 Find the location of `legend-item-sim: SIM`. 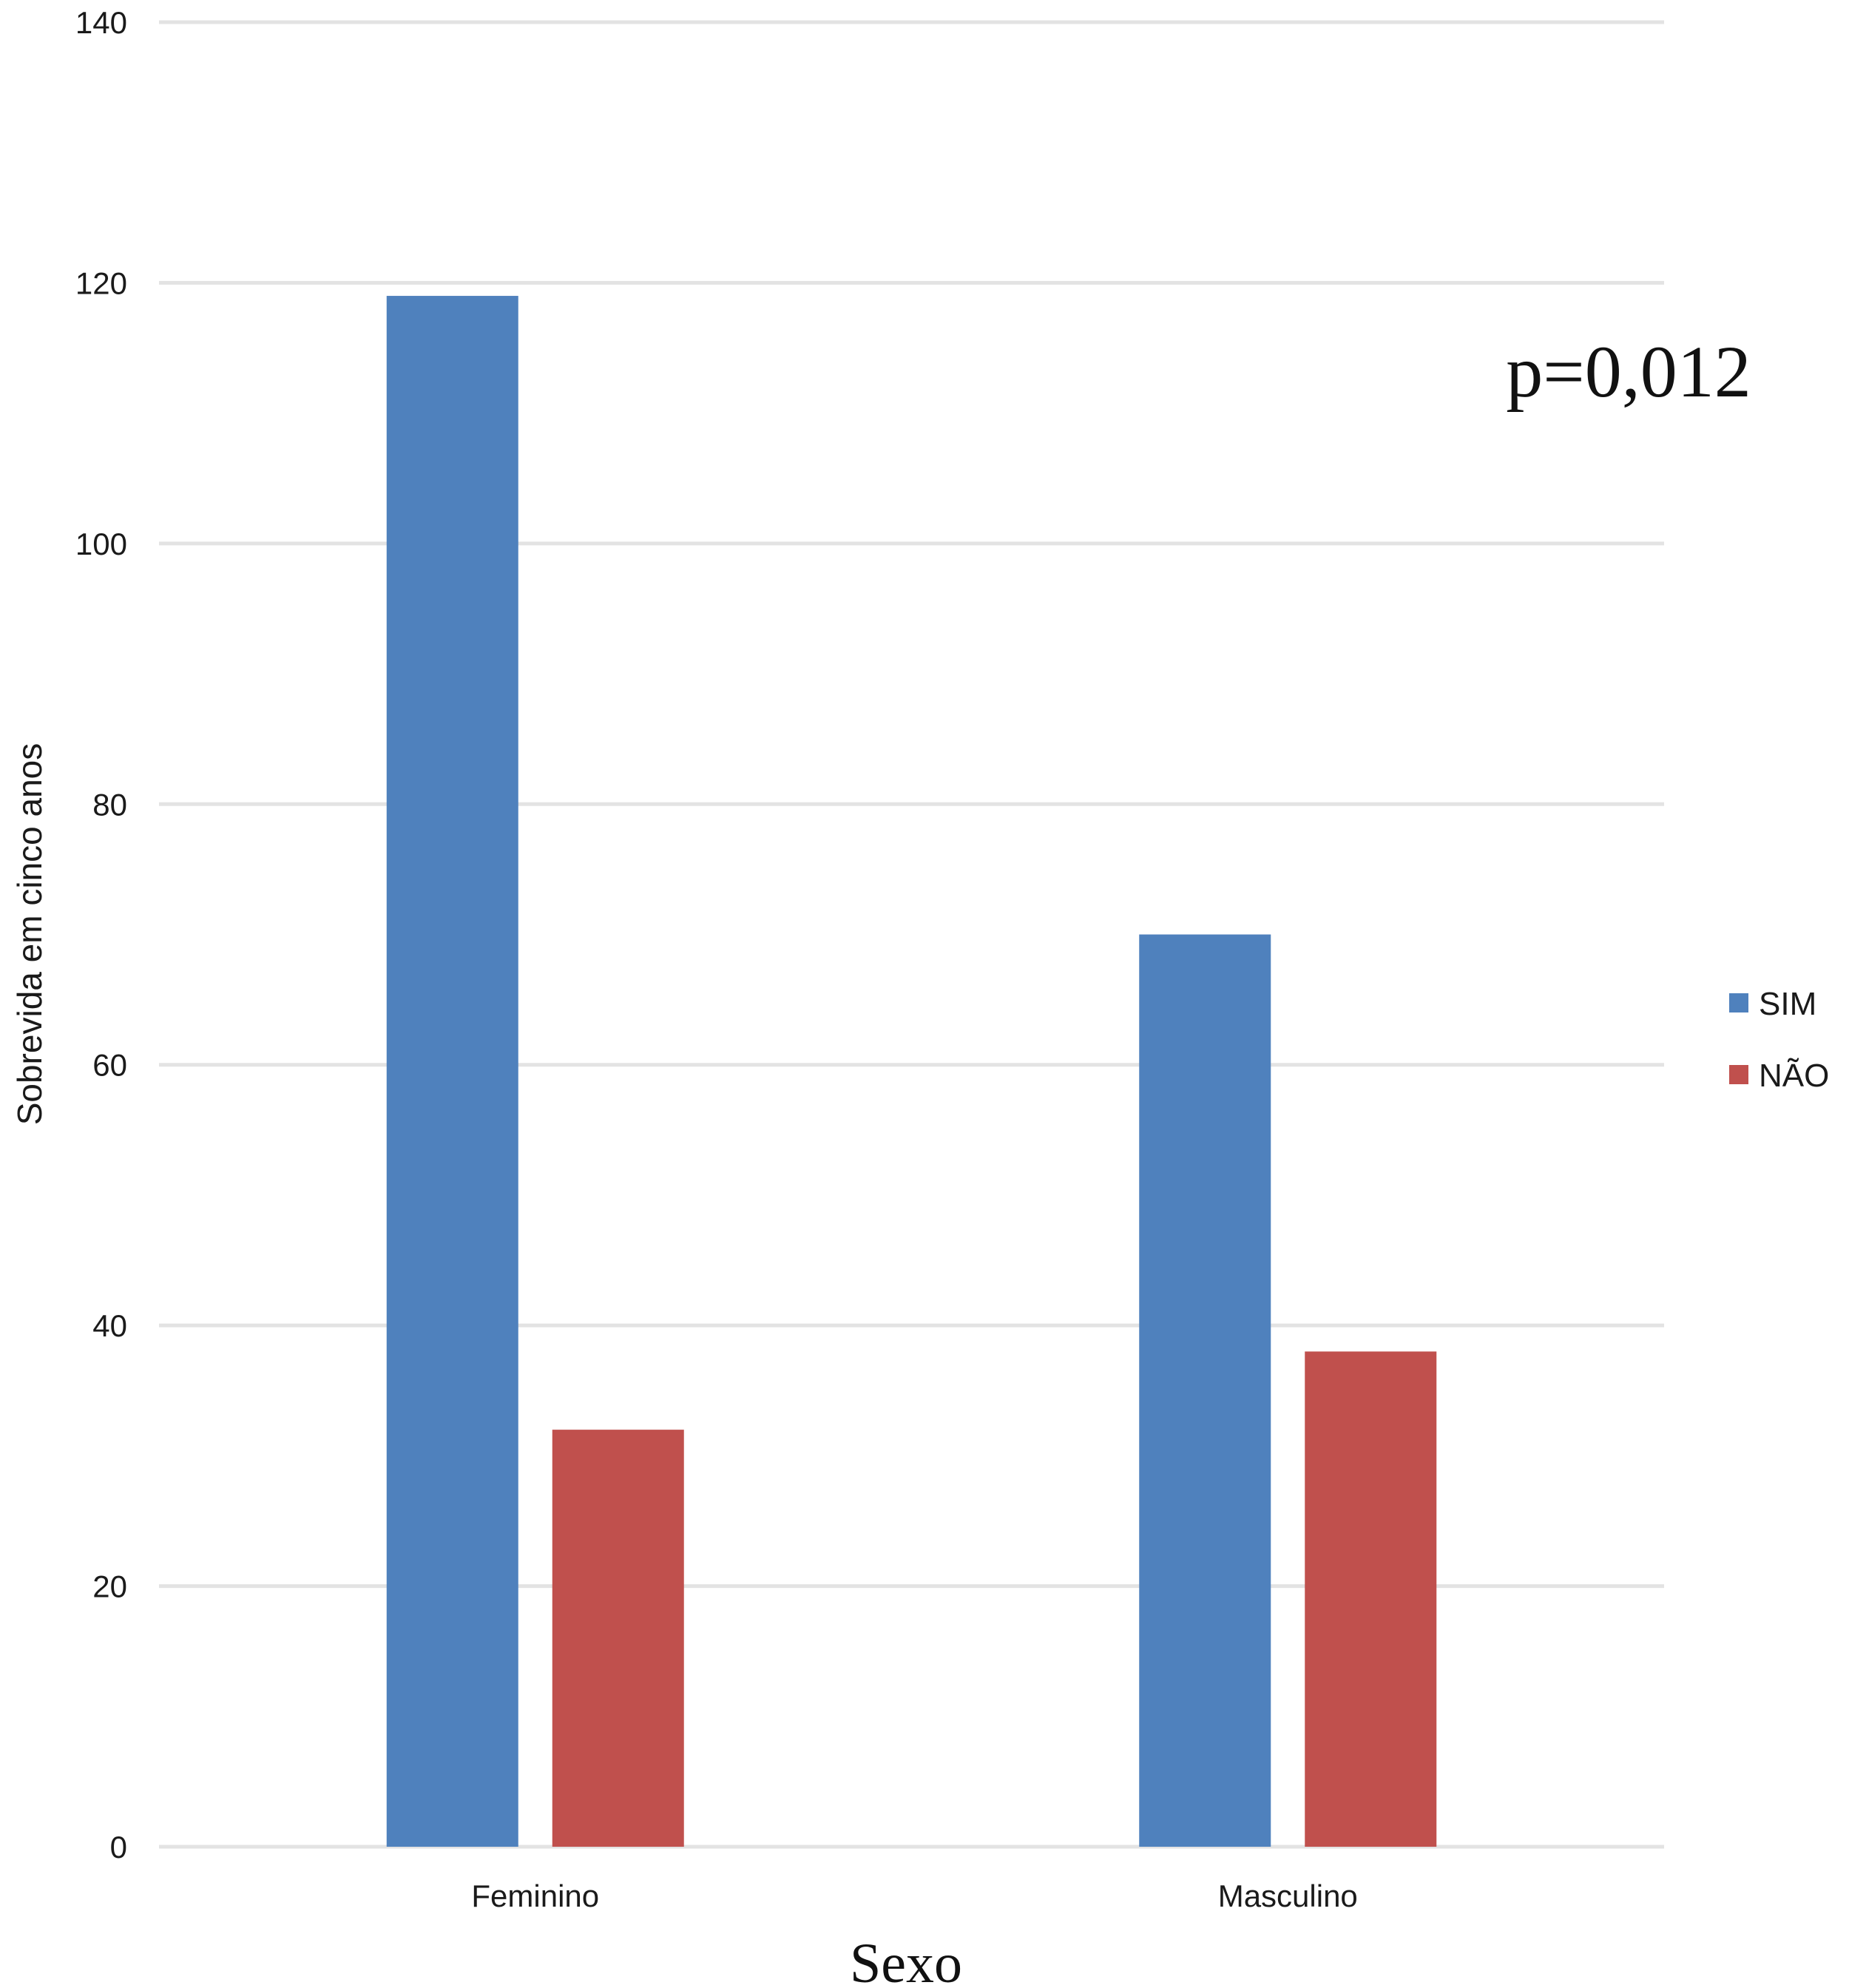

legend-item-sim: SIM is located at coordinates (1773, 1004).